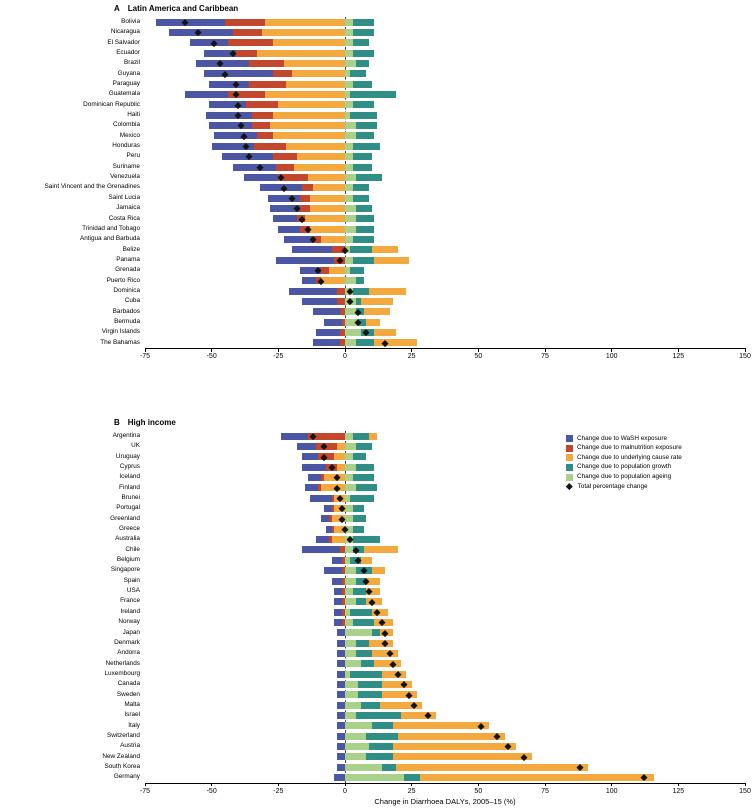 This screenshot has height=810, width=754. Describe the element at coordinates (377, 105) in the screenshot. I see `bar-row: Dominican Republic` at that location.